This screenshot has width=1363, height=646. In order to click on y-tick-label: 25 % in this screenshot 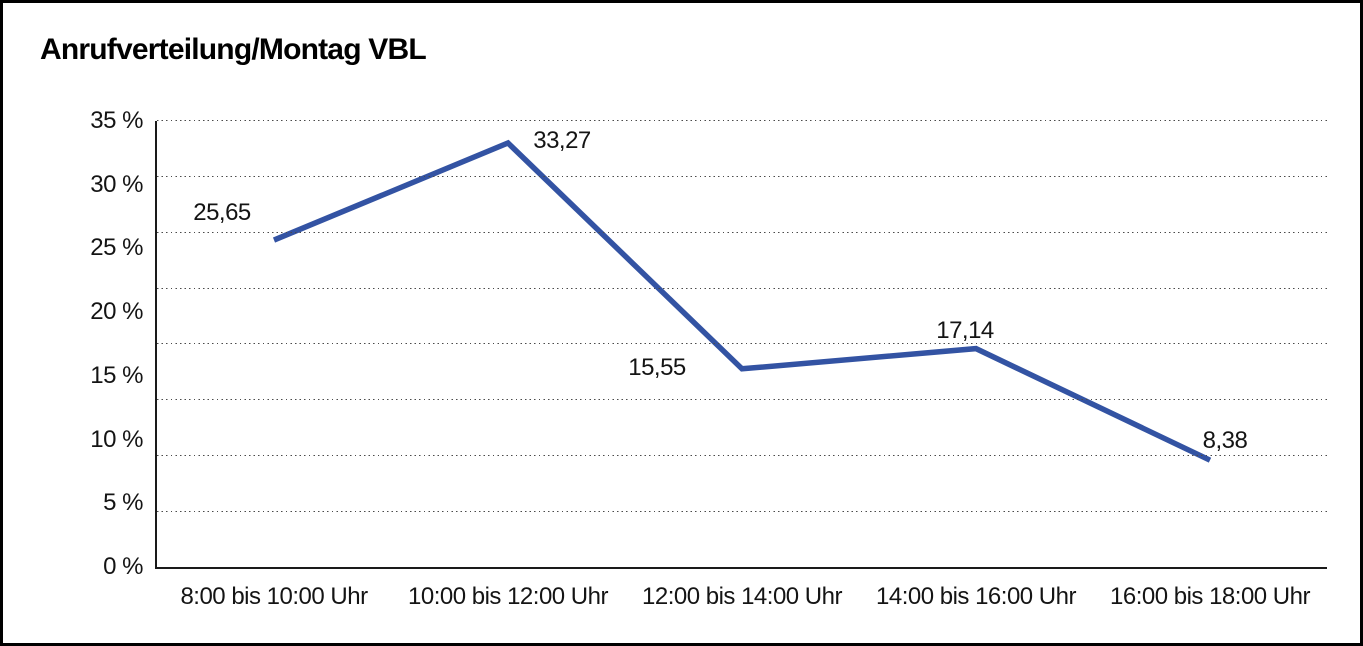, I will do `click(116, 248)`.